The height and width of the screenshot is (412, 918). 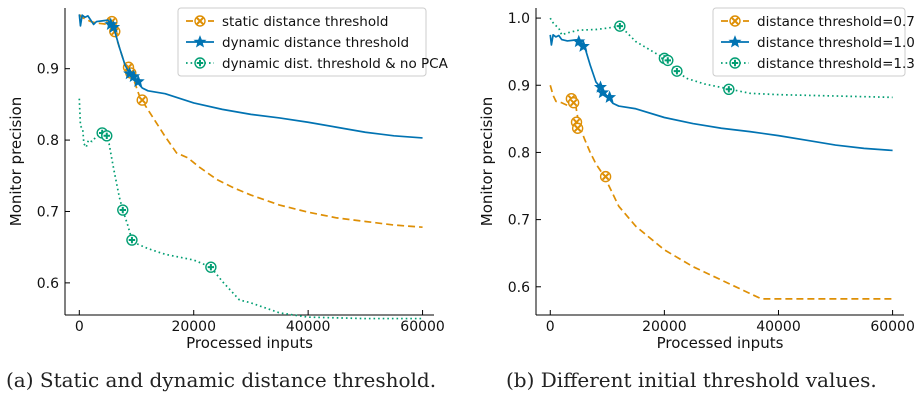 What do you see at coordinates (836, 64) in the screenshot?
I see `legend-label-3: distance threshold=1.3` at bounding box center [836, 64].